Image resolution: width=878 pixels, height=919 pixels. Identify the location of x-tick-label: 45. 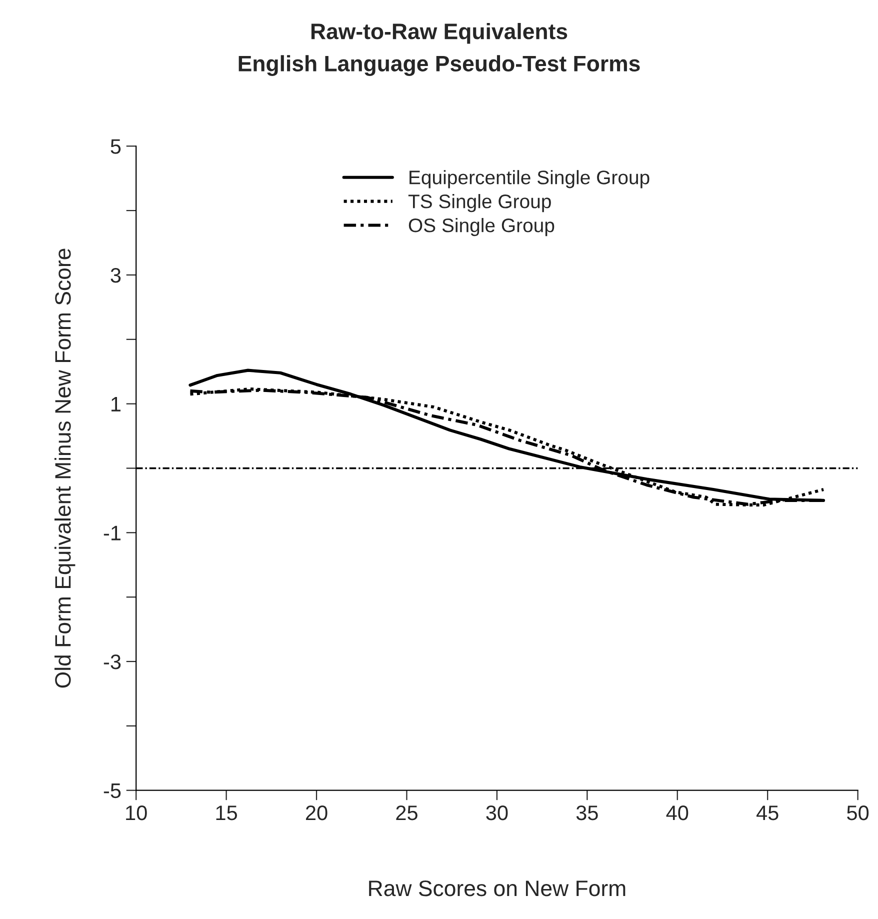
(767, 813).